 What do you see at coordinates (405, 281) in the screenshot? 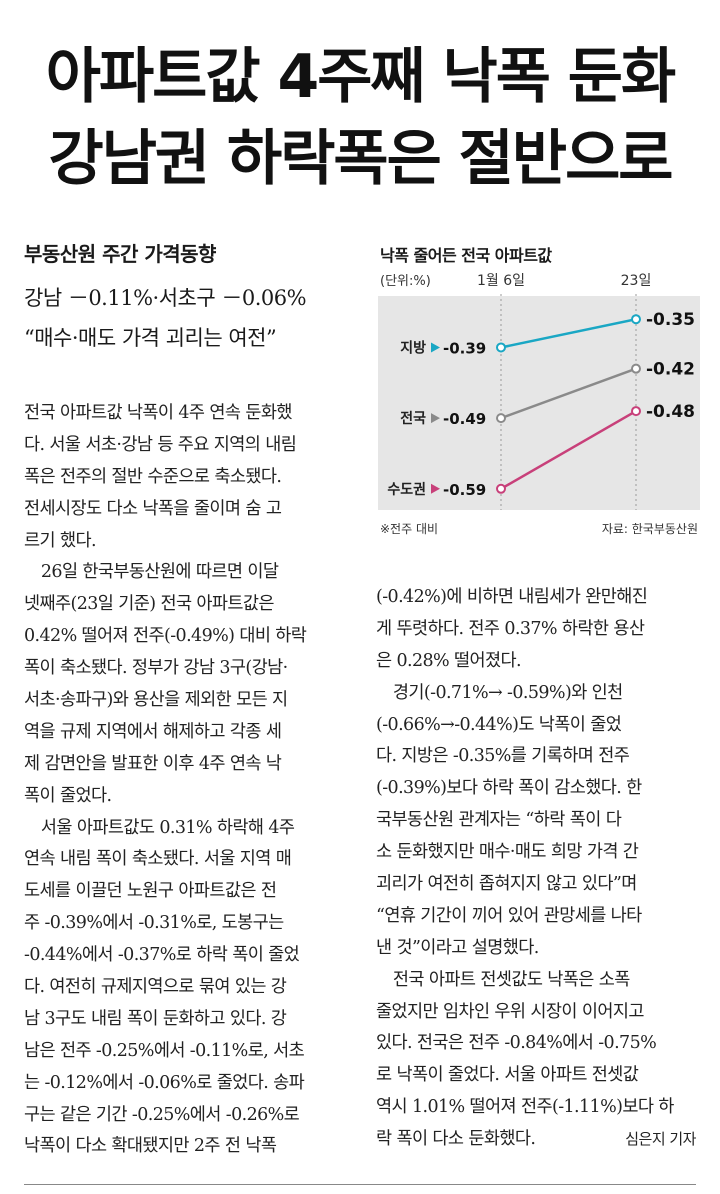
I see `chart-unit-label: (단위:%)` at bounding box center [405, 281].